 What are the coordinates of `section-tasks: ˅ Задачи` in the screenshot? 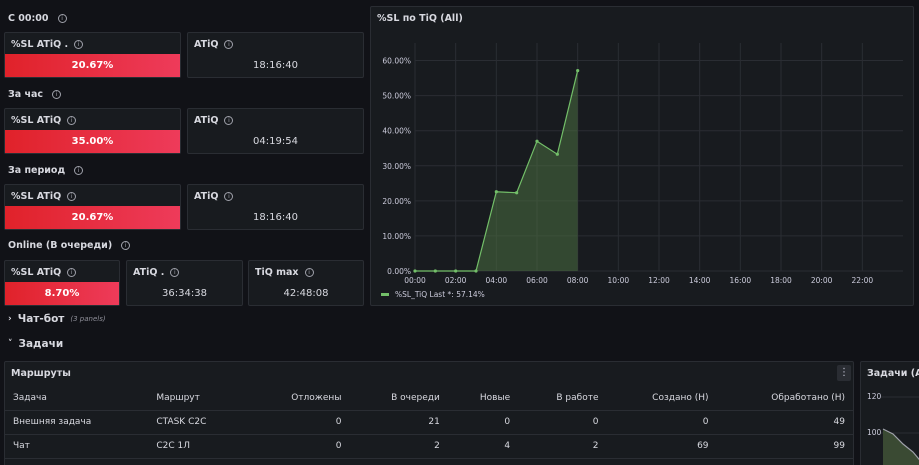 It's located at (36, 344).